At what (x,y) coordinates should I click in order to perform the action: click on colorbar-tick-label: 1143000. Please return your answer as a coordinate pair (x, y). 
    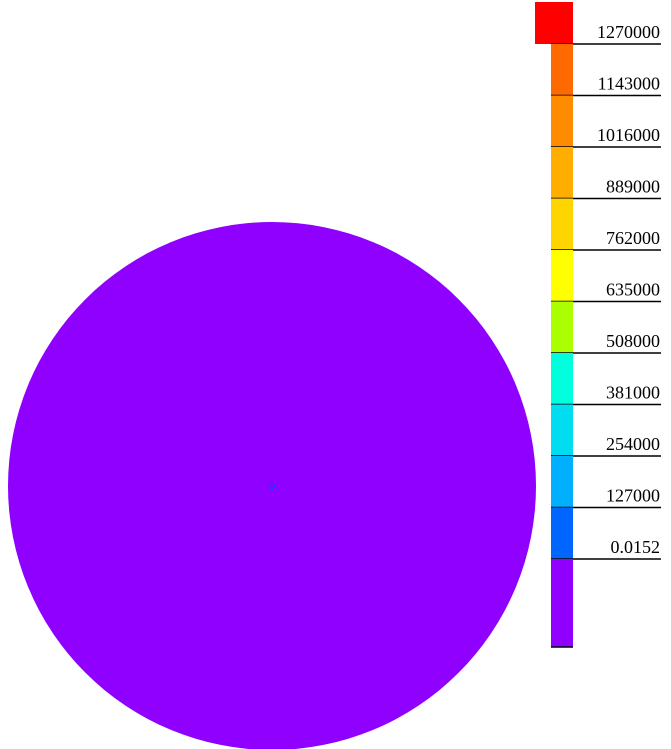
    Looking at the image, I should click on (629, 84).